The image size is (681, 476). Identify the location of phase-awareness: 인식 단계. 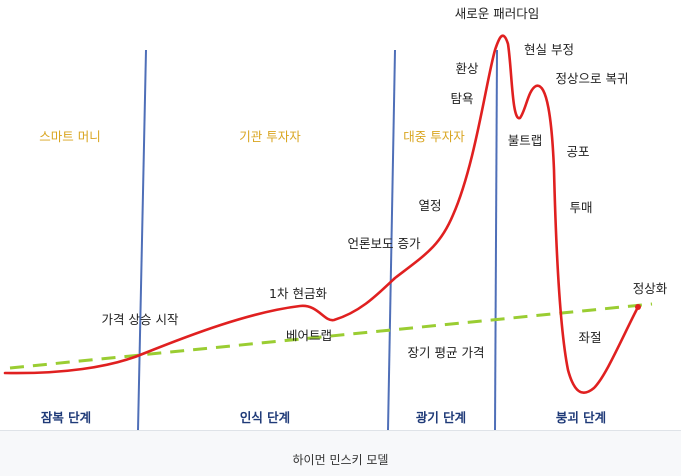
(265, 417).